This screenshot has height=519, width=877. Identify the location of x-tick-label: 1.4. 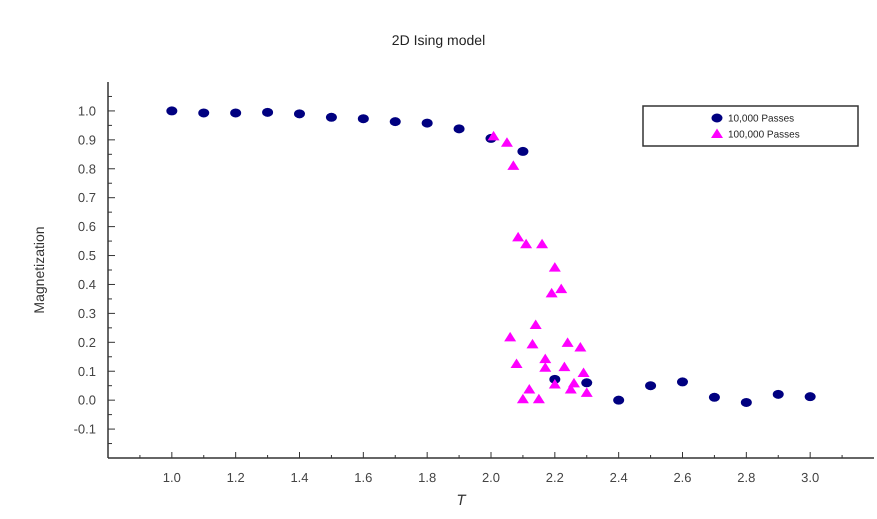
(299, 477).